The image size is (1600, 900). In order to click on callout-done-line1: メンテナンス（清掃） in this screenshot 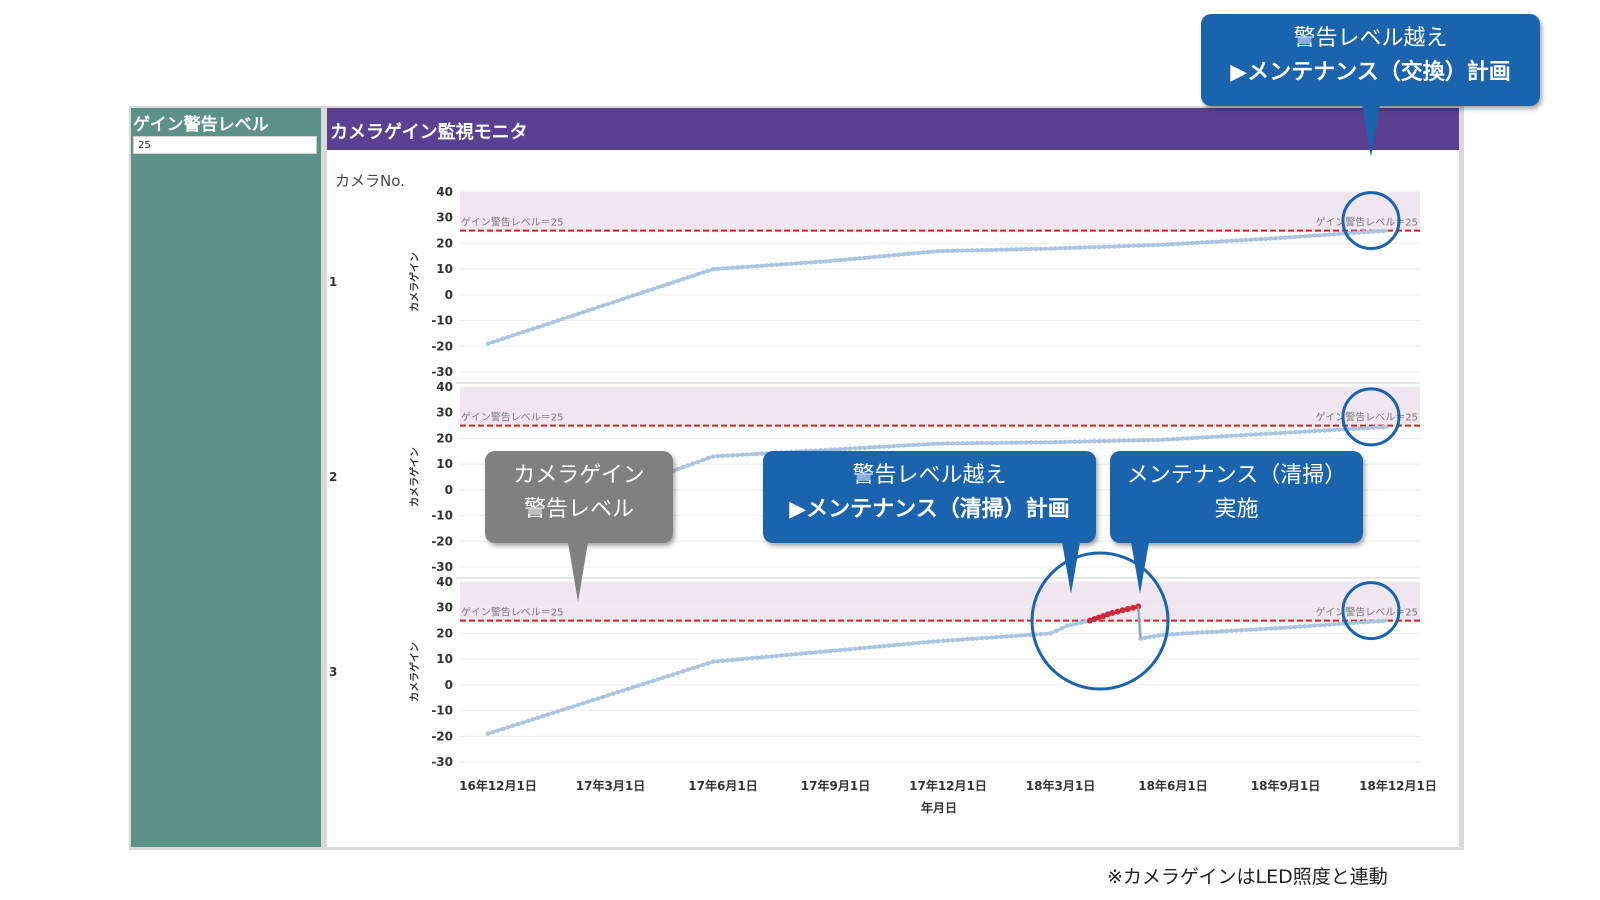, I will do `click(1236, 475)`.